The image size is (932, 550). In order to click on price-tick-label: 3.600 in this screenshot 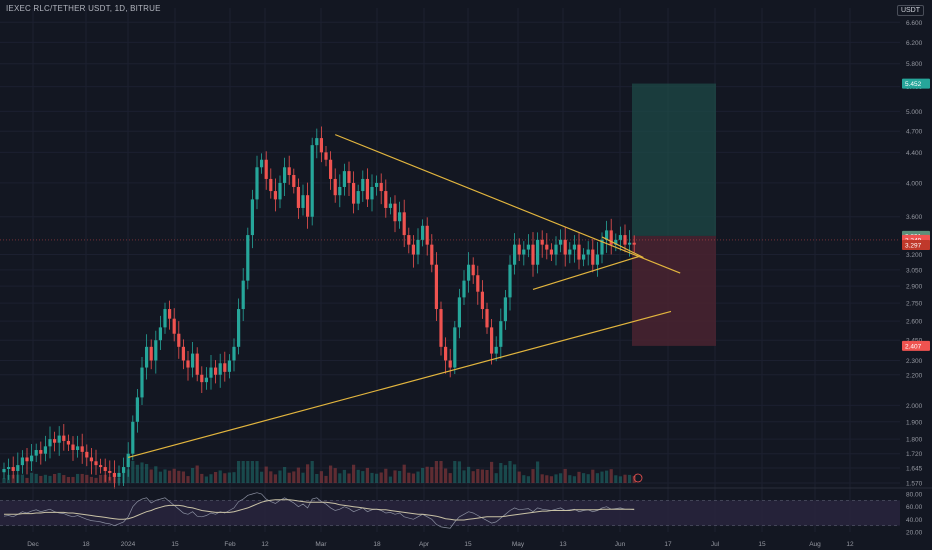, I will do `click(914, 217)`.